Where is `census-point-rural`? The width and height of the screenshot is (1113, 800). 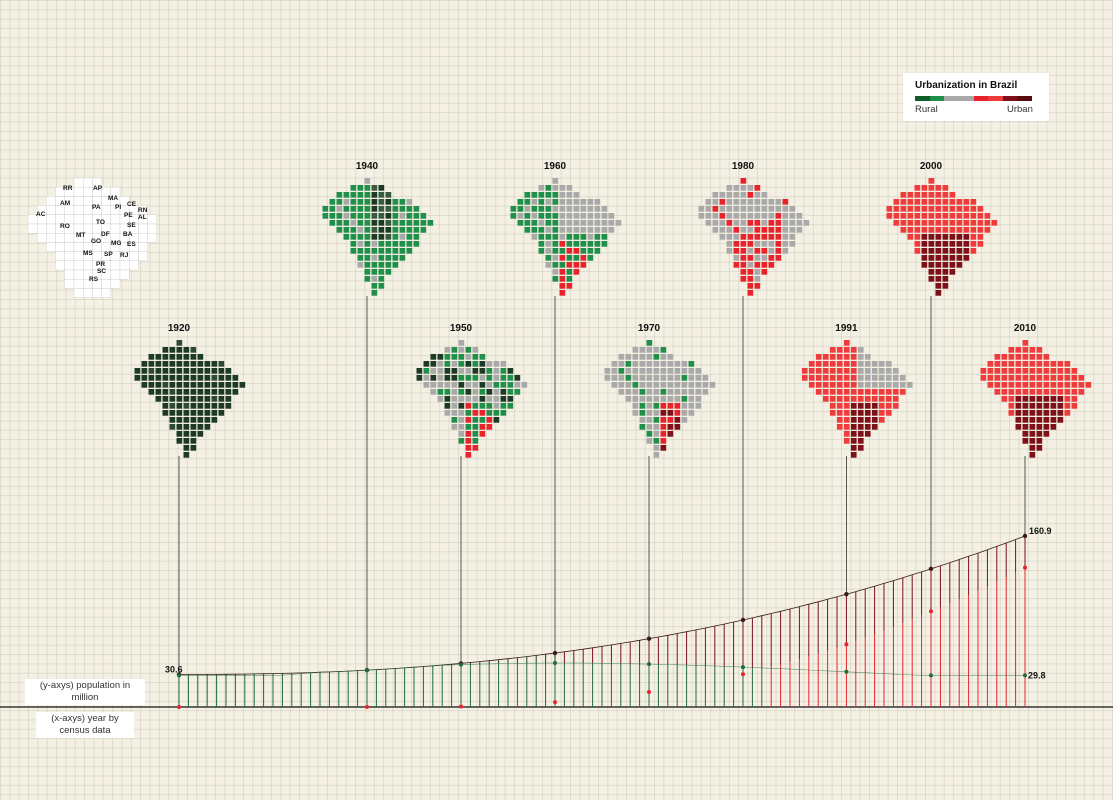 census-point-rural is located at coordinates (1025, 675).